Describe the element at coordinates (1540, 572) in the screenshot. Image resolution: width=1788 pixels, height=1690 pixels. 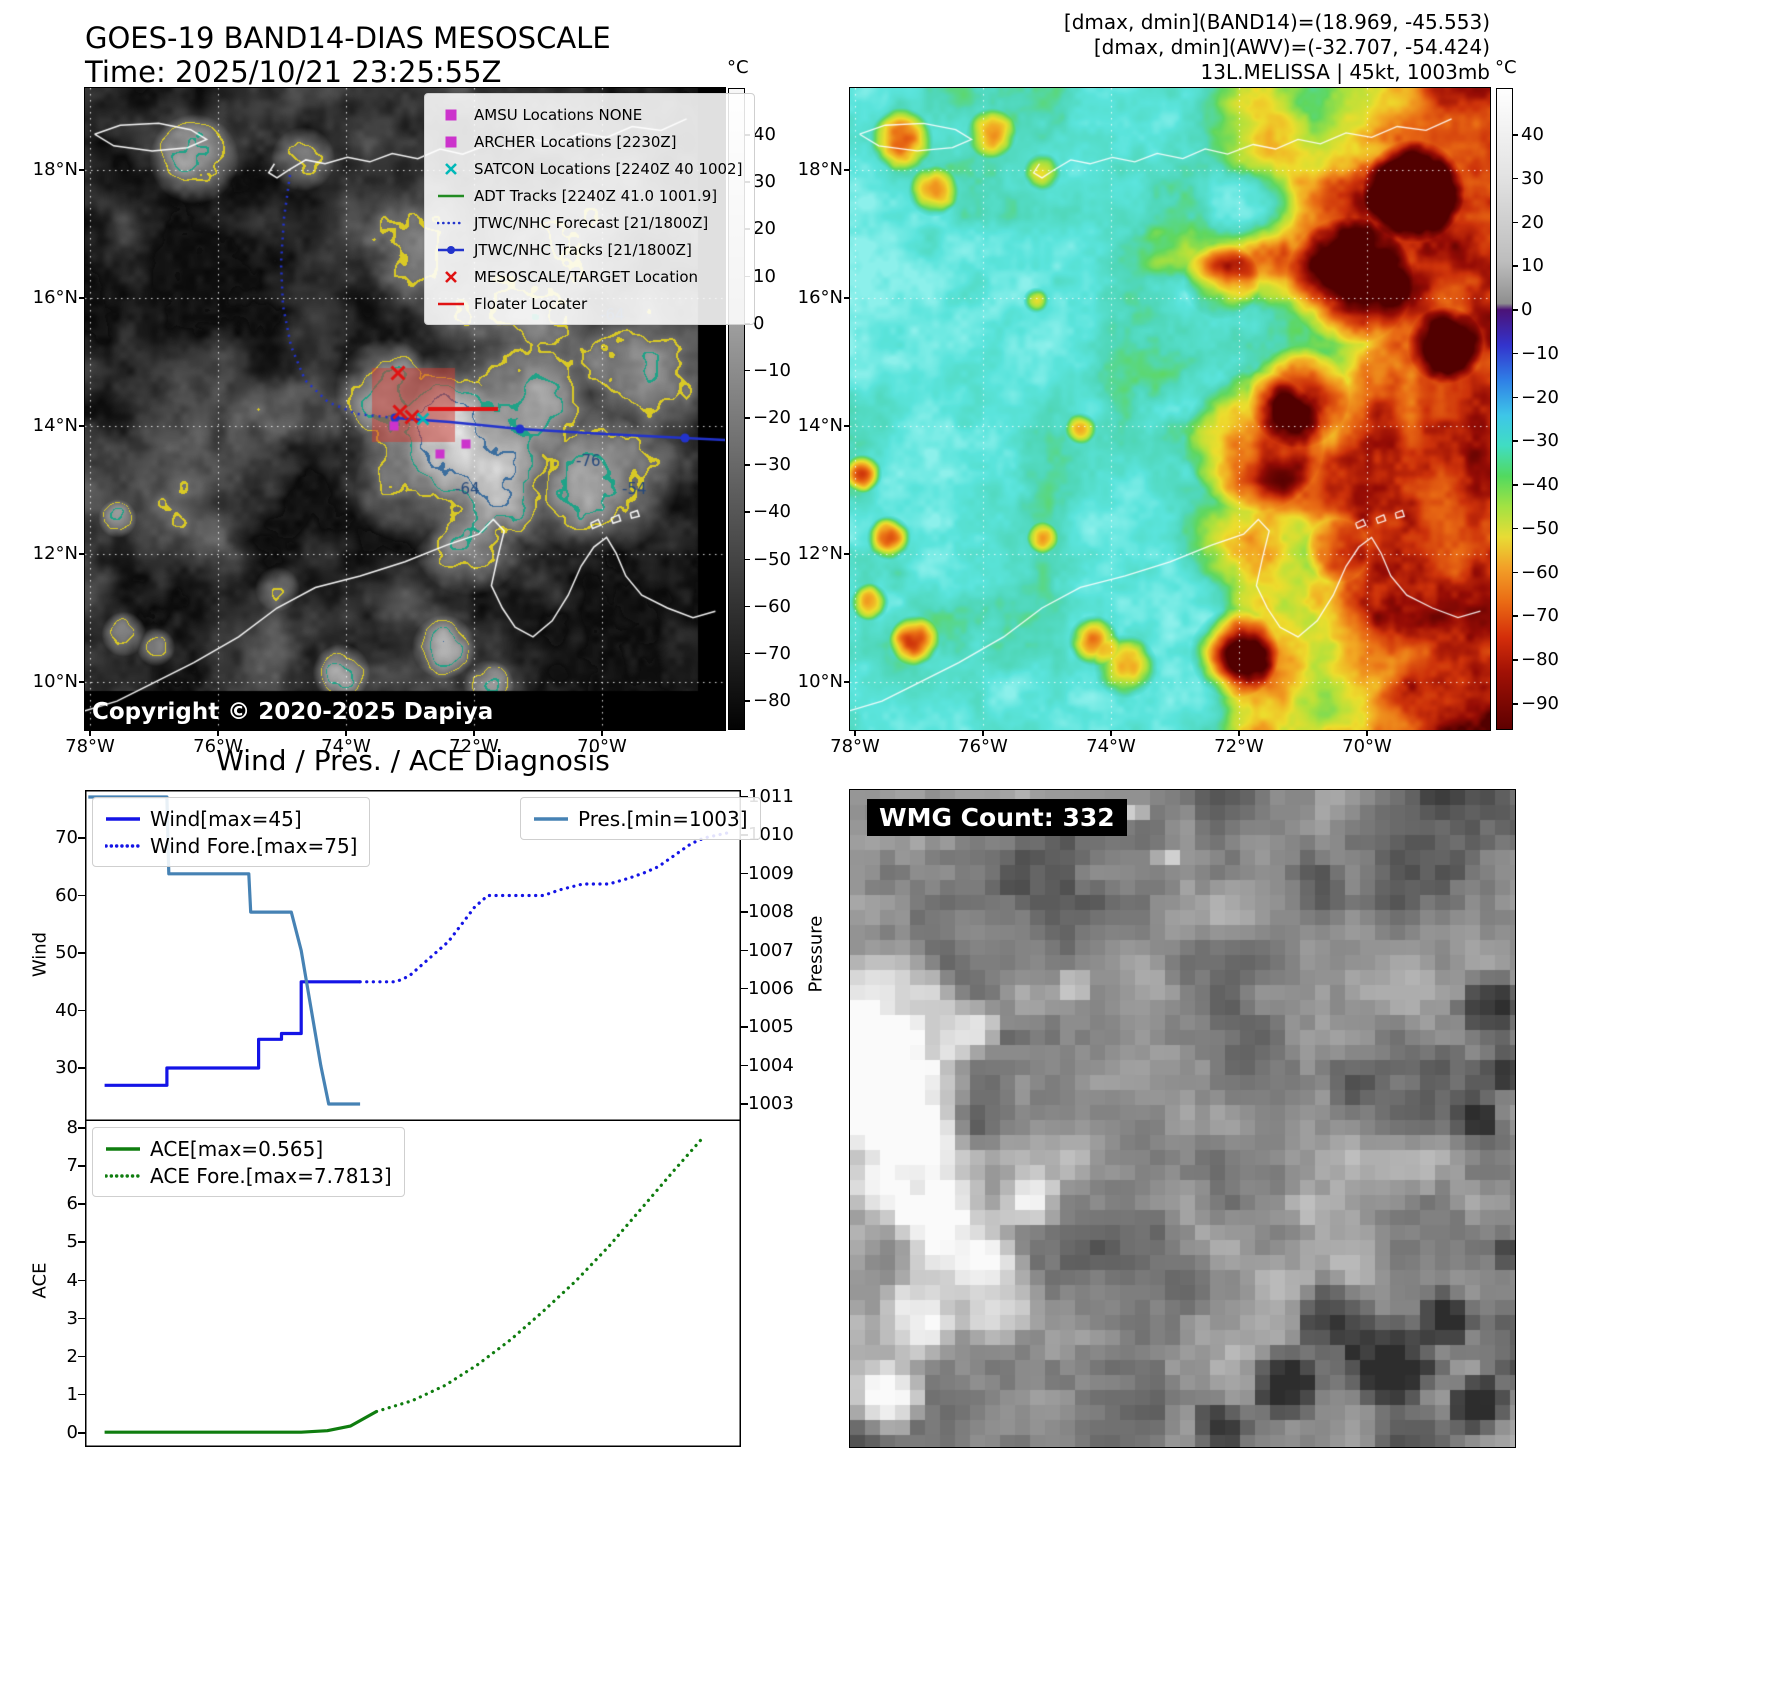
I see `awv-colorbar-tick: −60` at that location.